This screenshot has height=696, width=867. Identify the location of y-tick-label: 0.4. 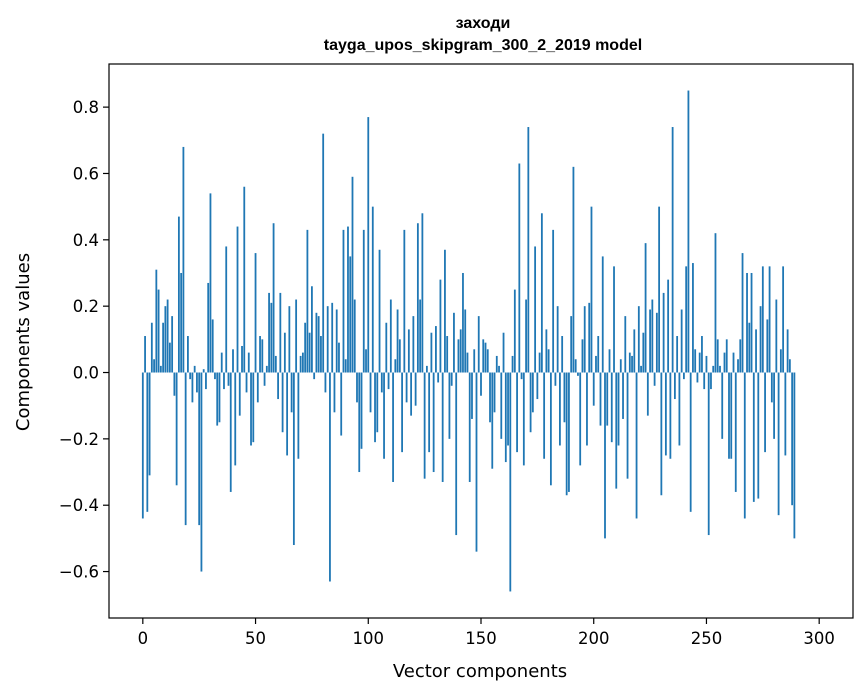
(86, 240).